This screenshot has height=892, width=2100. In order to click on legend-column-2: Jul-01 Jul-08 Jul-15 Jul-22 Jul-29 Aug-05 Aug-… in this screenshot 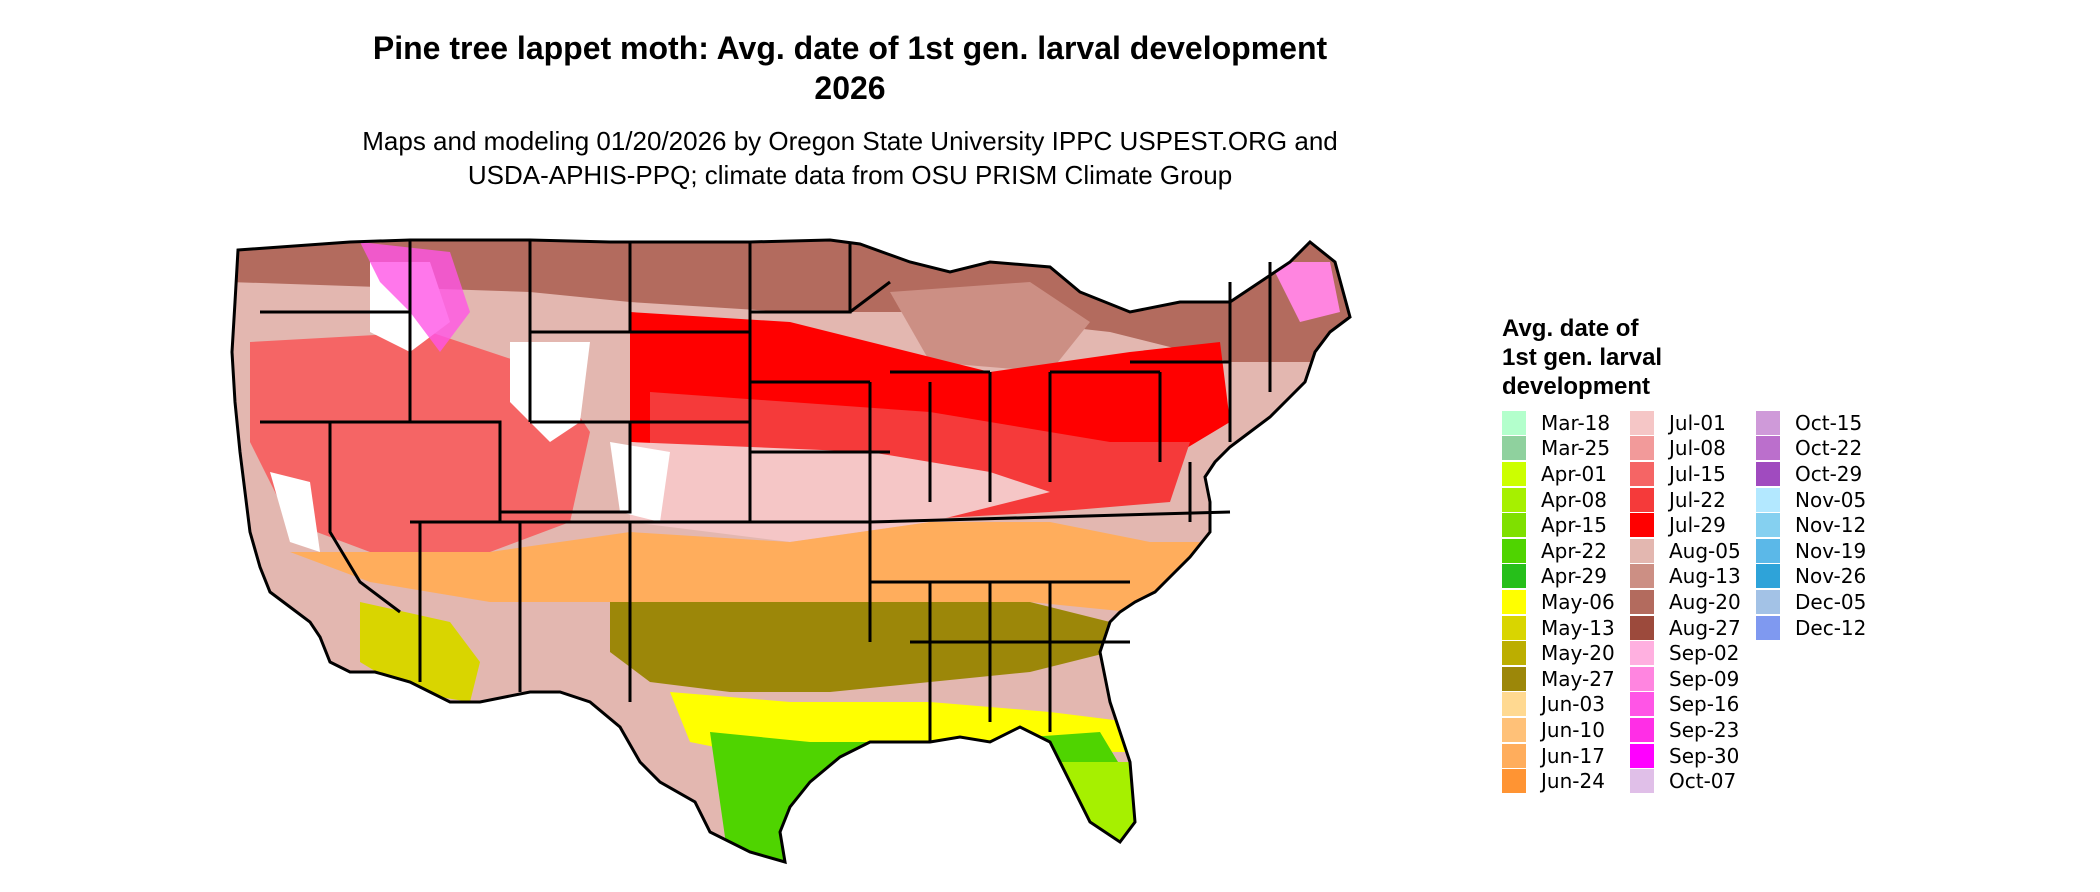, I will do `click(1685, 602)`.